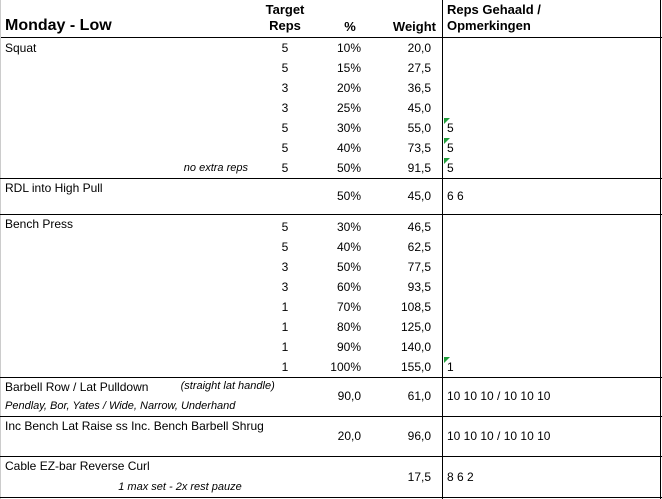 The height and width of the screenshot is (499, 662). I want to click on weight-cell: 62,5, so click(419, 247).